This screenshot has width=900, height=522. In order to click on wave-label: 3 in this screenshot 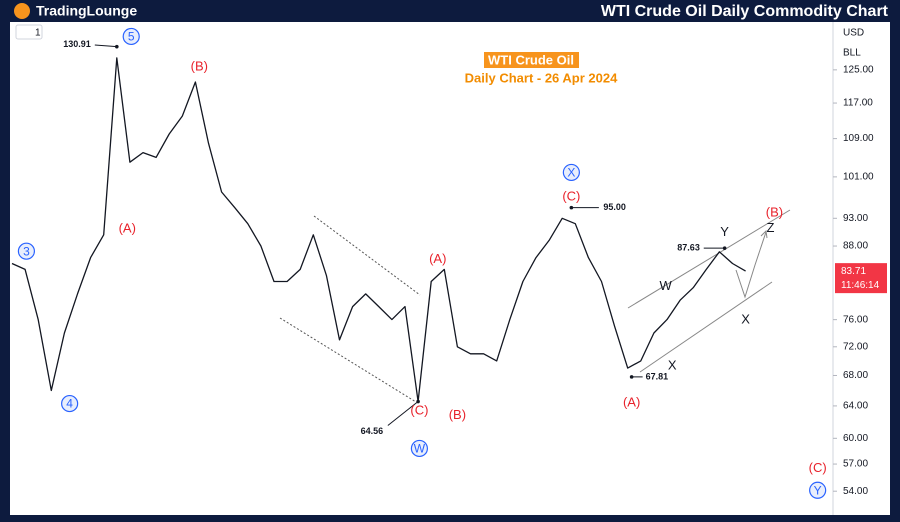, I will do `click(26, 251)`.